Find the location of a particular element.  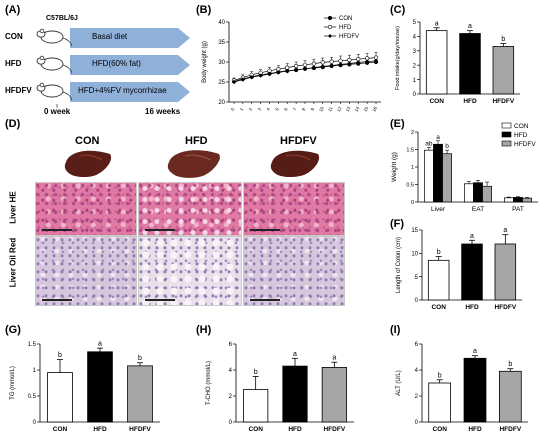

y-tick-label: 15 is located at coordinates (414, 231).